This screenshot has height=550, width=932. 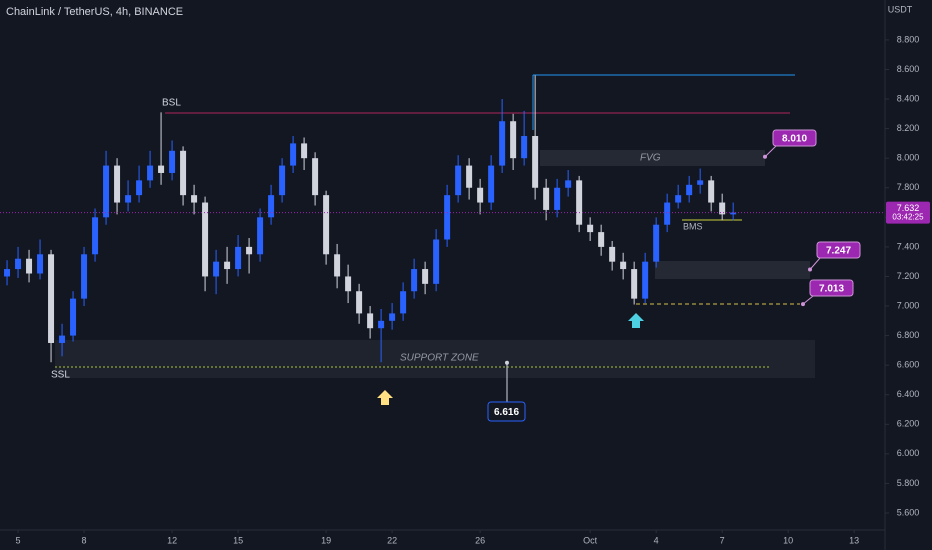 What do you see at coordinates (94, 12) in the screenshot?
I see `chart-title: ChainLink / TetherUS, 4h, BINANCE` at bounding box center [94, 12].